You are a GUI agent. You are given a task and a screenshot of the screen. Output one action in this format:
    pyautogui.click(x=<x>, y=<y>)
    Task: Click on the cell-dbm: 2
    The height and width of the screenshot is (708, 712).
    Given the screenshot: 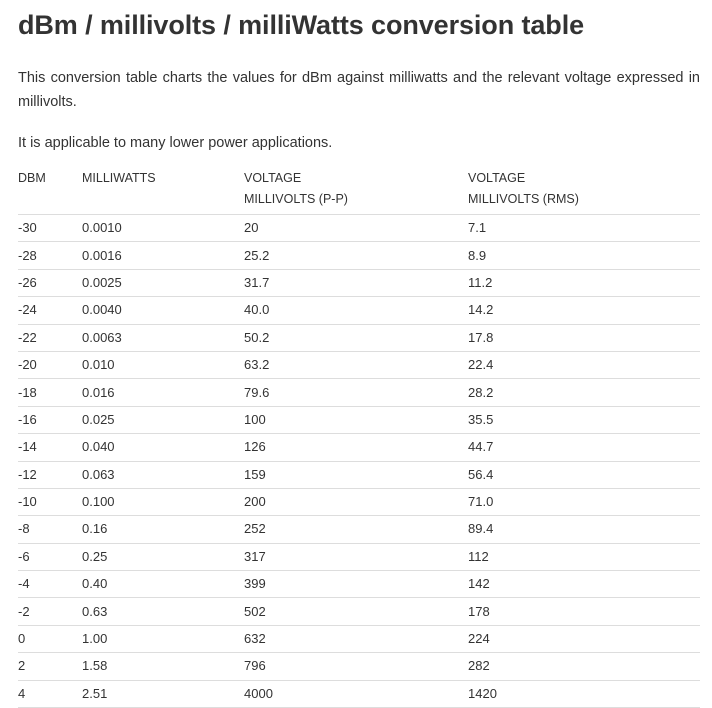 What is the action you would take?
    pyautogui.click(x=50, y=666)
    